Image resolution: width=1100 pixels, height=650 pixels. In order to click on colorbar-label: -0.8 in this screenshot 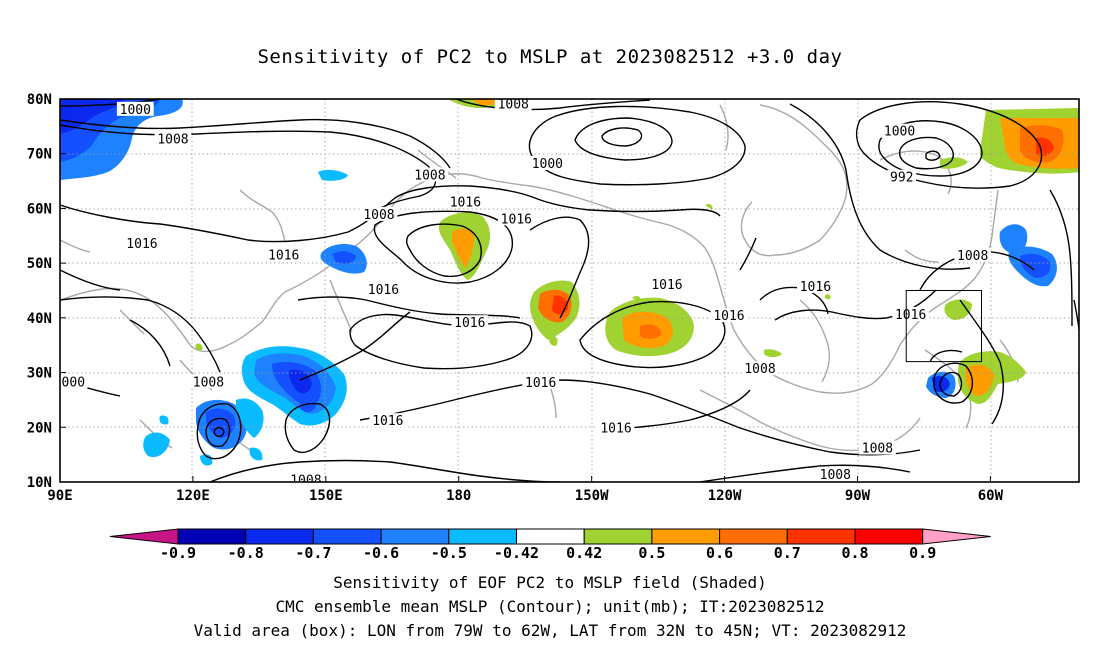, I will do `click(246, 553)`.